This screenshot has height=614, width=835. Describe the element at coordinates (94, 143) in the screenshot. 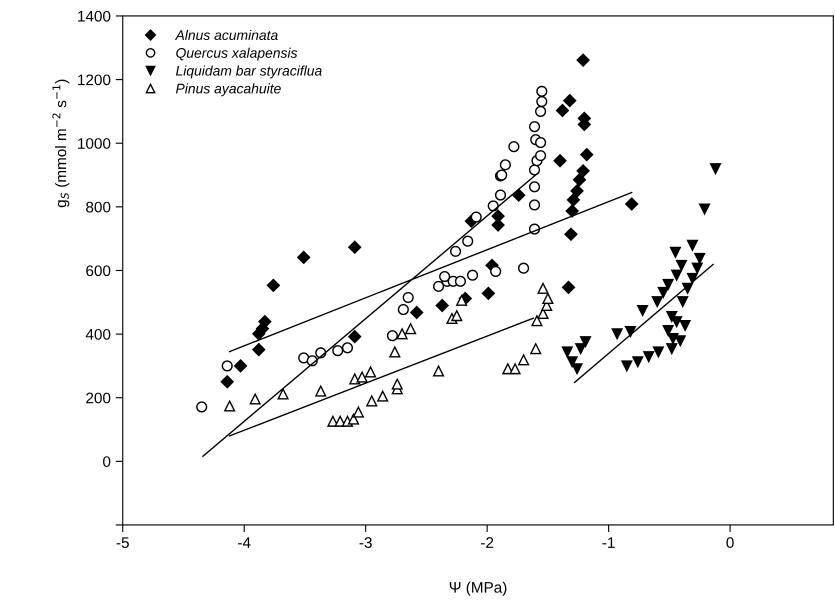

I see `y-tick-label: 1000` at that location.